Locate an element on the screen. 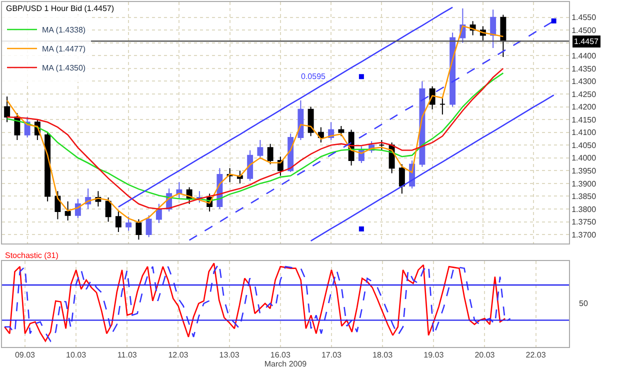 This screenshot has width=625, height=375. legend-label: MA (1.4477) is located at coordinates (64, 49).